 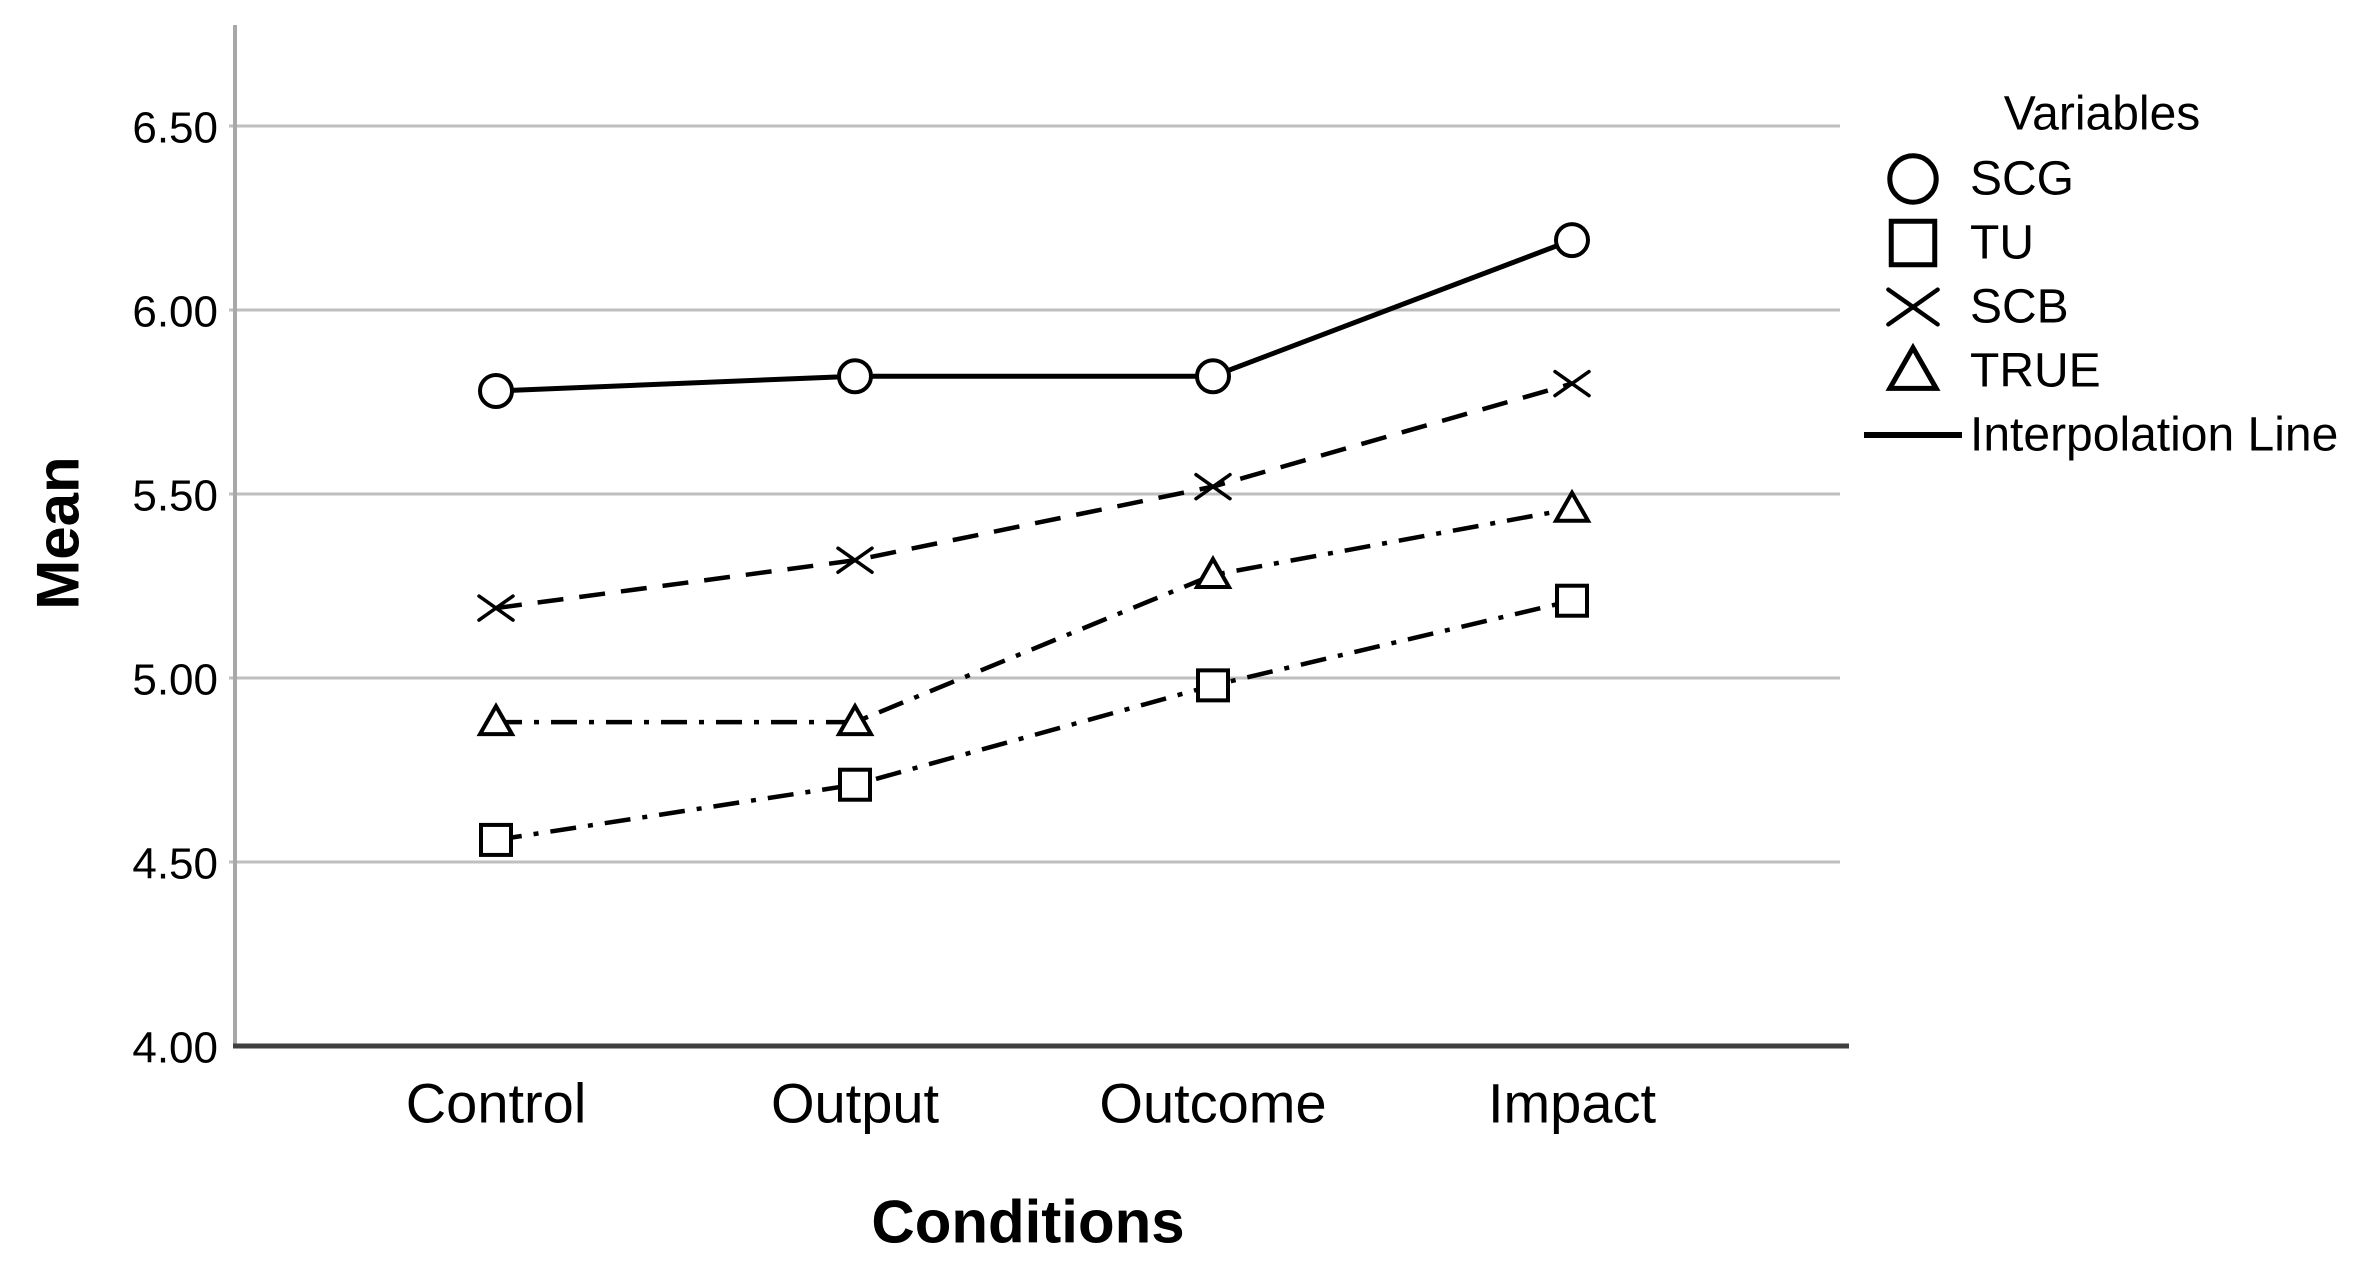 What do you see at coordinates (855, 784) in the screenshot?
I see `series-TU-marker-output` at bounding box center [855, 784].